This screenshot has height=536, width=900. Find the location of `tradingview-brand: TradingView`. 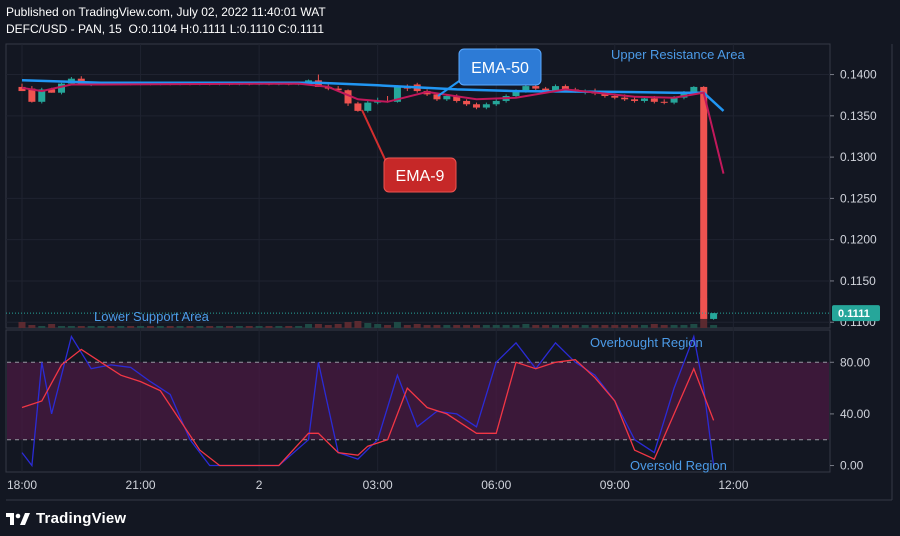

tradingview-brand: TradingView is located at coordinates (81, 518).